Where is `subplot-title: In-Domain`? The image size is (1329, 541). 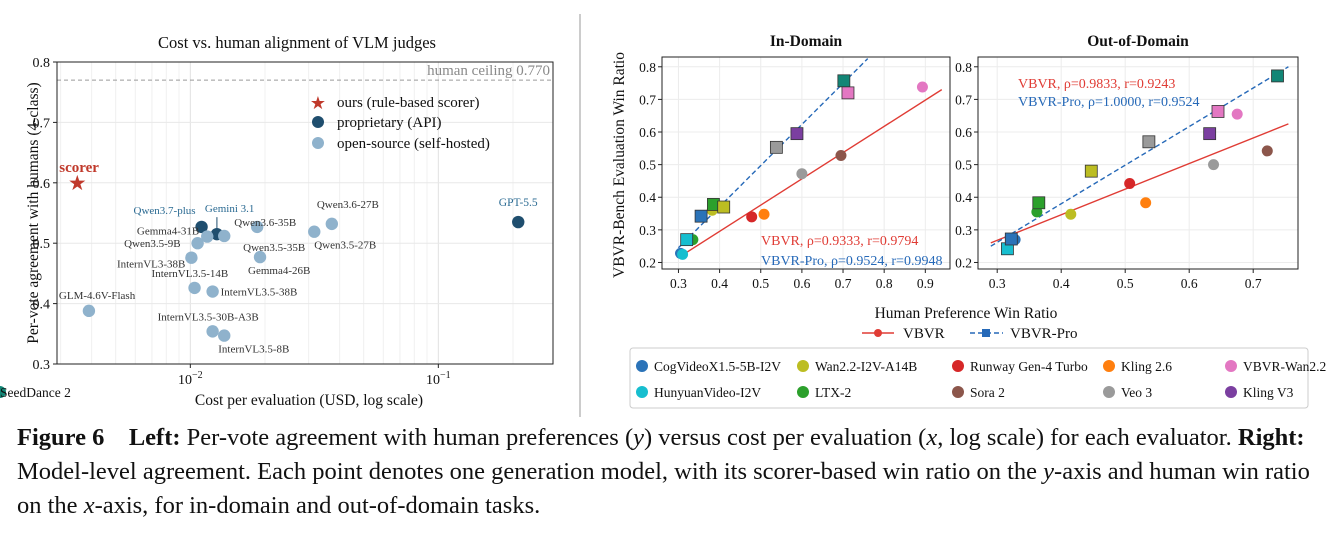 subplot-title: In-Domain is located at coordinates (806, 41).